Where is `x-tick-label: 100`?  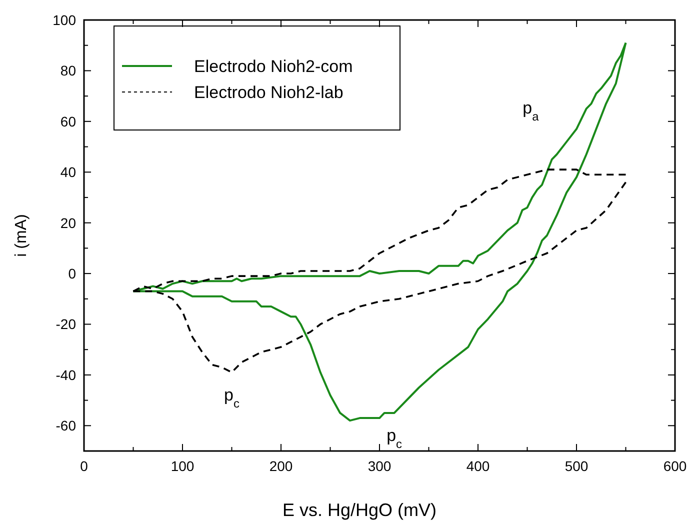 x-tick-label: 100 is located at coordinates (182, 466).